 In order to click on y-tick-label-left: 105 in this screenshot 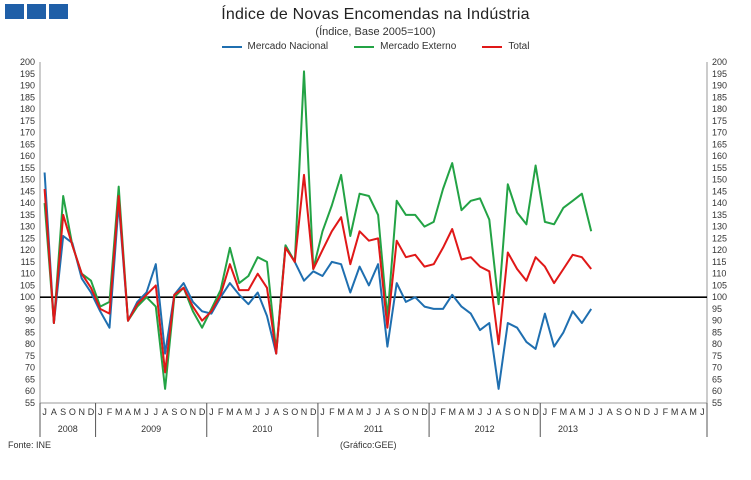, I will do `click(27, 285)`.